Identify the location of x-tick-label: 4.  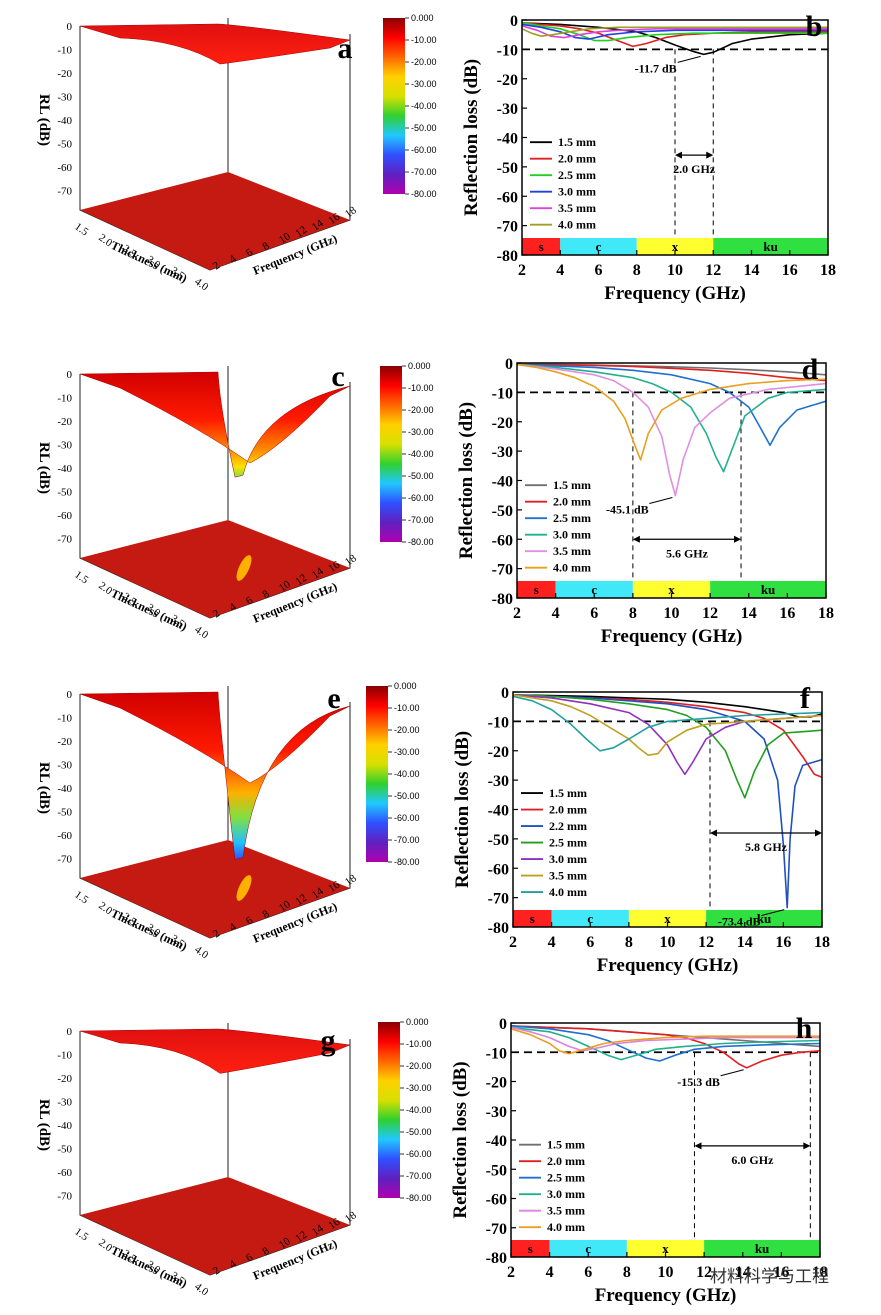
(552, 942).